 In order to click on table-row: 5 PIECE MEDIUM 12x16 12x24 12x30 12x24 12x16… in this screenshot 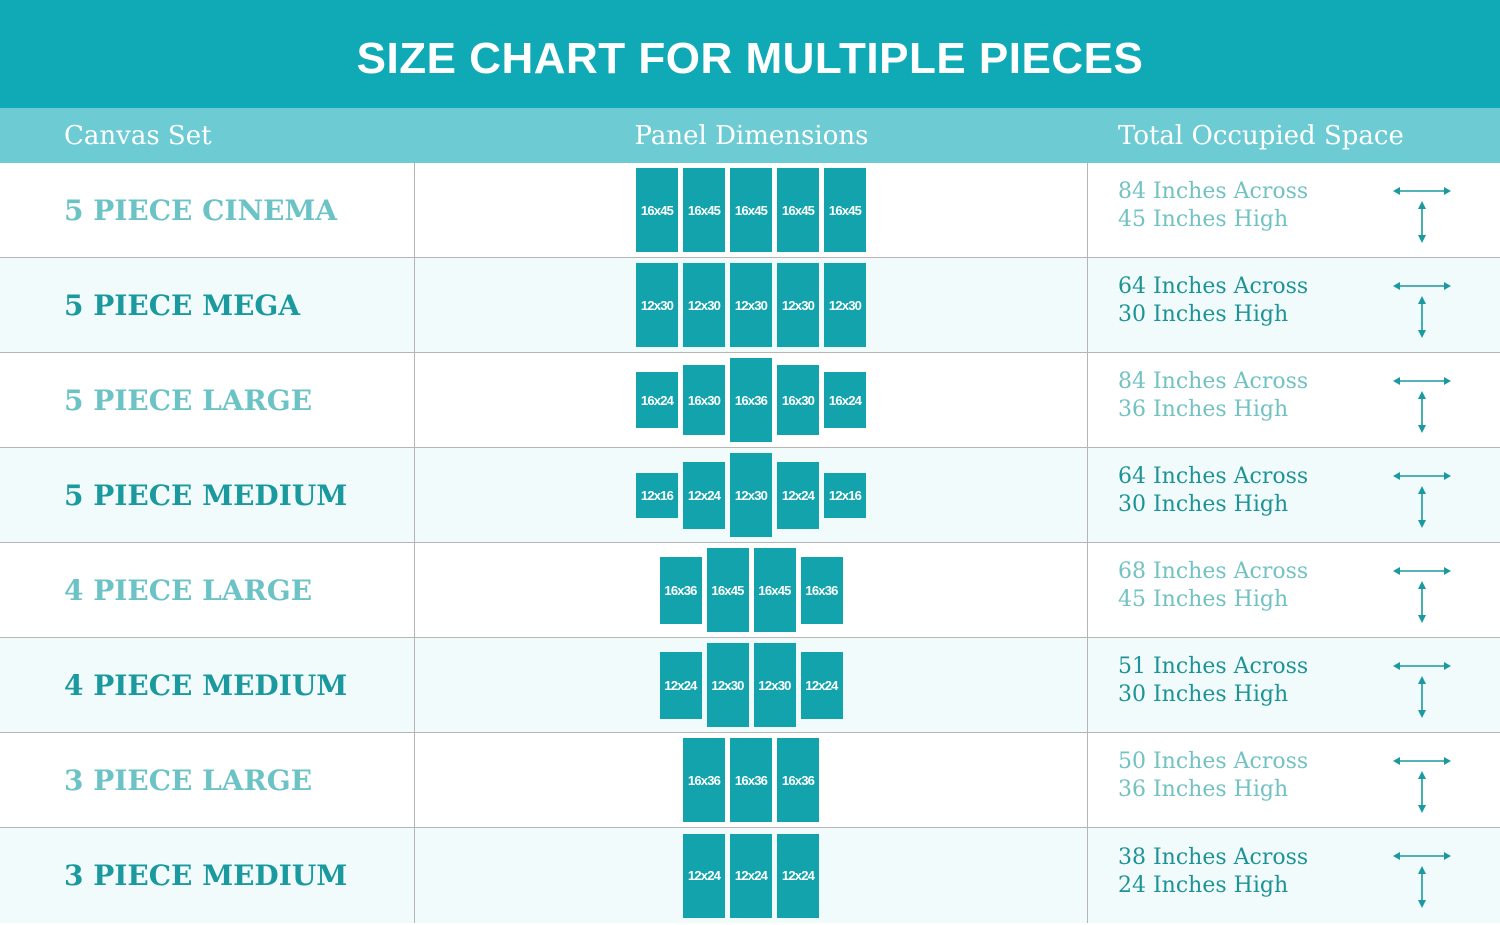, I will do `click(750, 495)`.